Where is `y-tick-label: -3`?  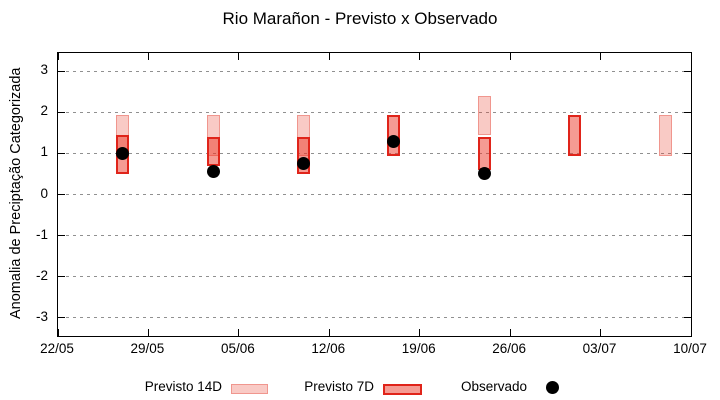
y-tick-label: -3 is located at coordinates (41, 316).